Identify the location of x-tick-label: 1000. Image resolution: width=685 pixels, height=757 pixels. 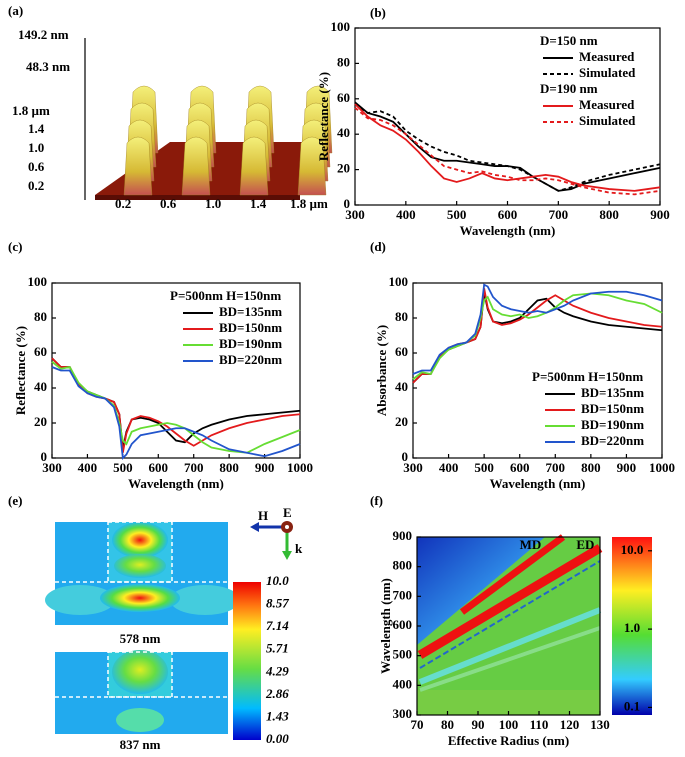
(300, 467).